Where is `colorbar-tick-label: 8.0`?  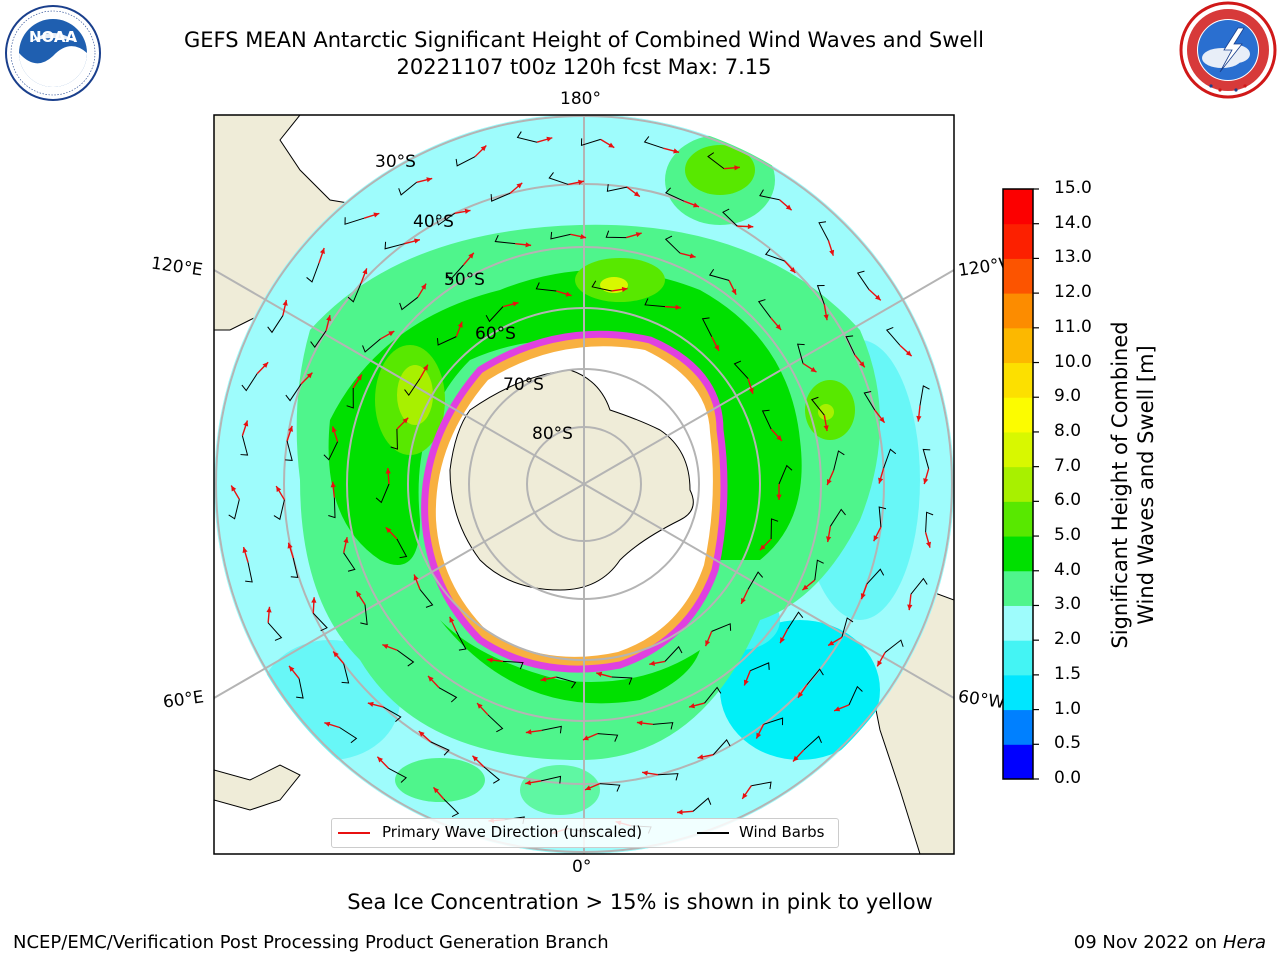 colorbar-tick-label: 8.0 is located at coordinates (1068, 430).